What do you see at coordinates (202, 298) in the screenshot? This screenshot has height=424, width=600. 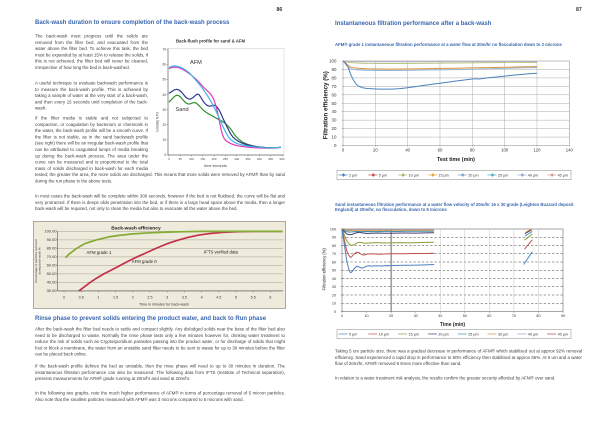 I see `svg-text: 4` at bounding box center [202, 298].